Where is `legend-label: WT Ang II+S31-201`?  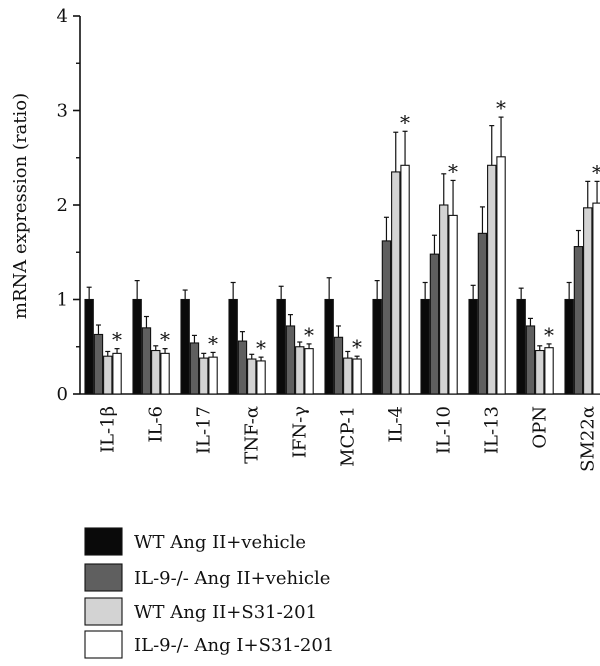
legend-label: WT Ang II+S31-201 is located at coordinates (225, 612).